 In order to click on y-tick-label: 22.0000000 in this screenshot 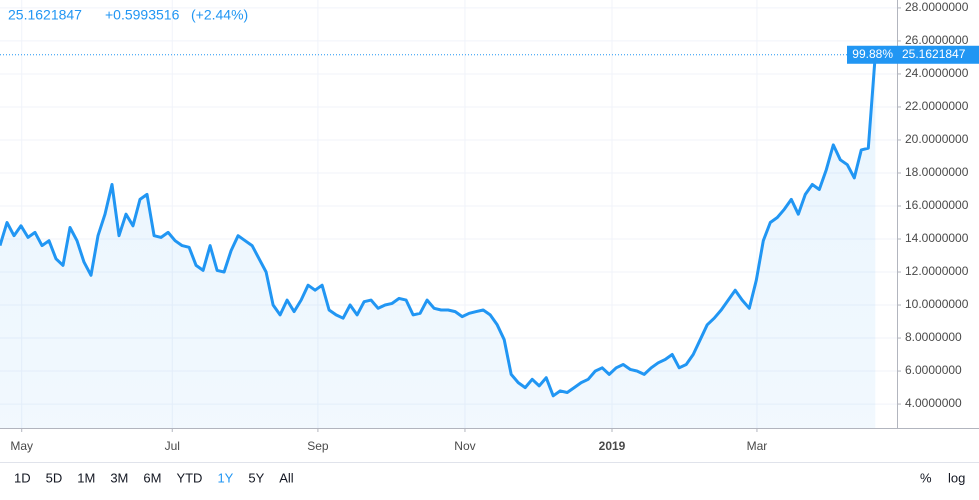, I will do `click(937, 106)`.